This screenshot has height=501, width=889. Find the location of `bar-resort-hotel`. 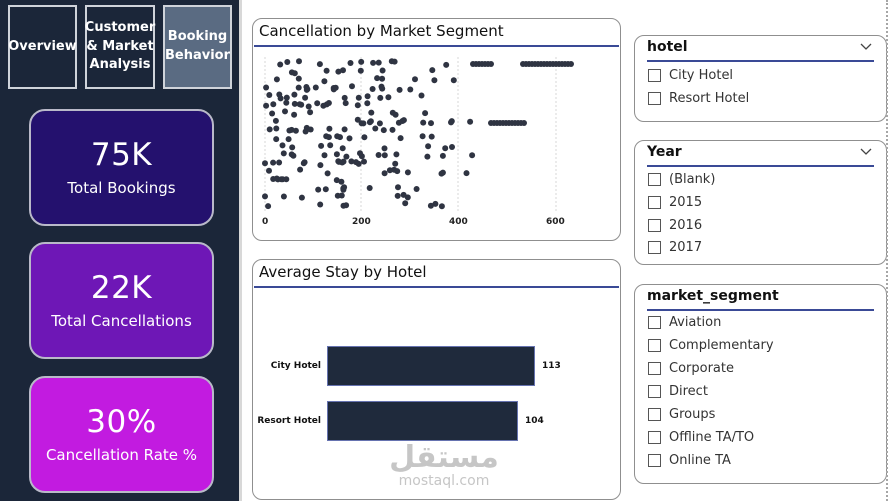

bar-resort-hotel is located at coordinates (422, 421).